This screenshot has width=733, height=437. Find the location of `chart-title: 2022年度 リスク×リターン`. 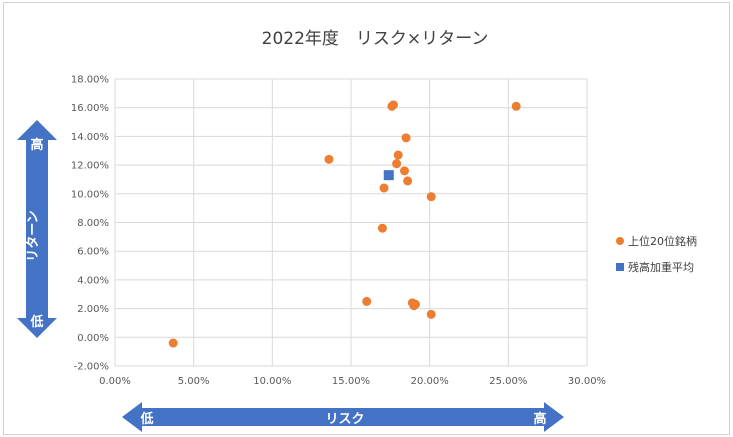

chart-title: 2022年度 リスク×リターン is located at coordinates (375, 39).